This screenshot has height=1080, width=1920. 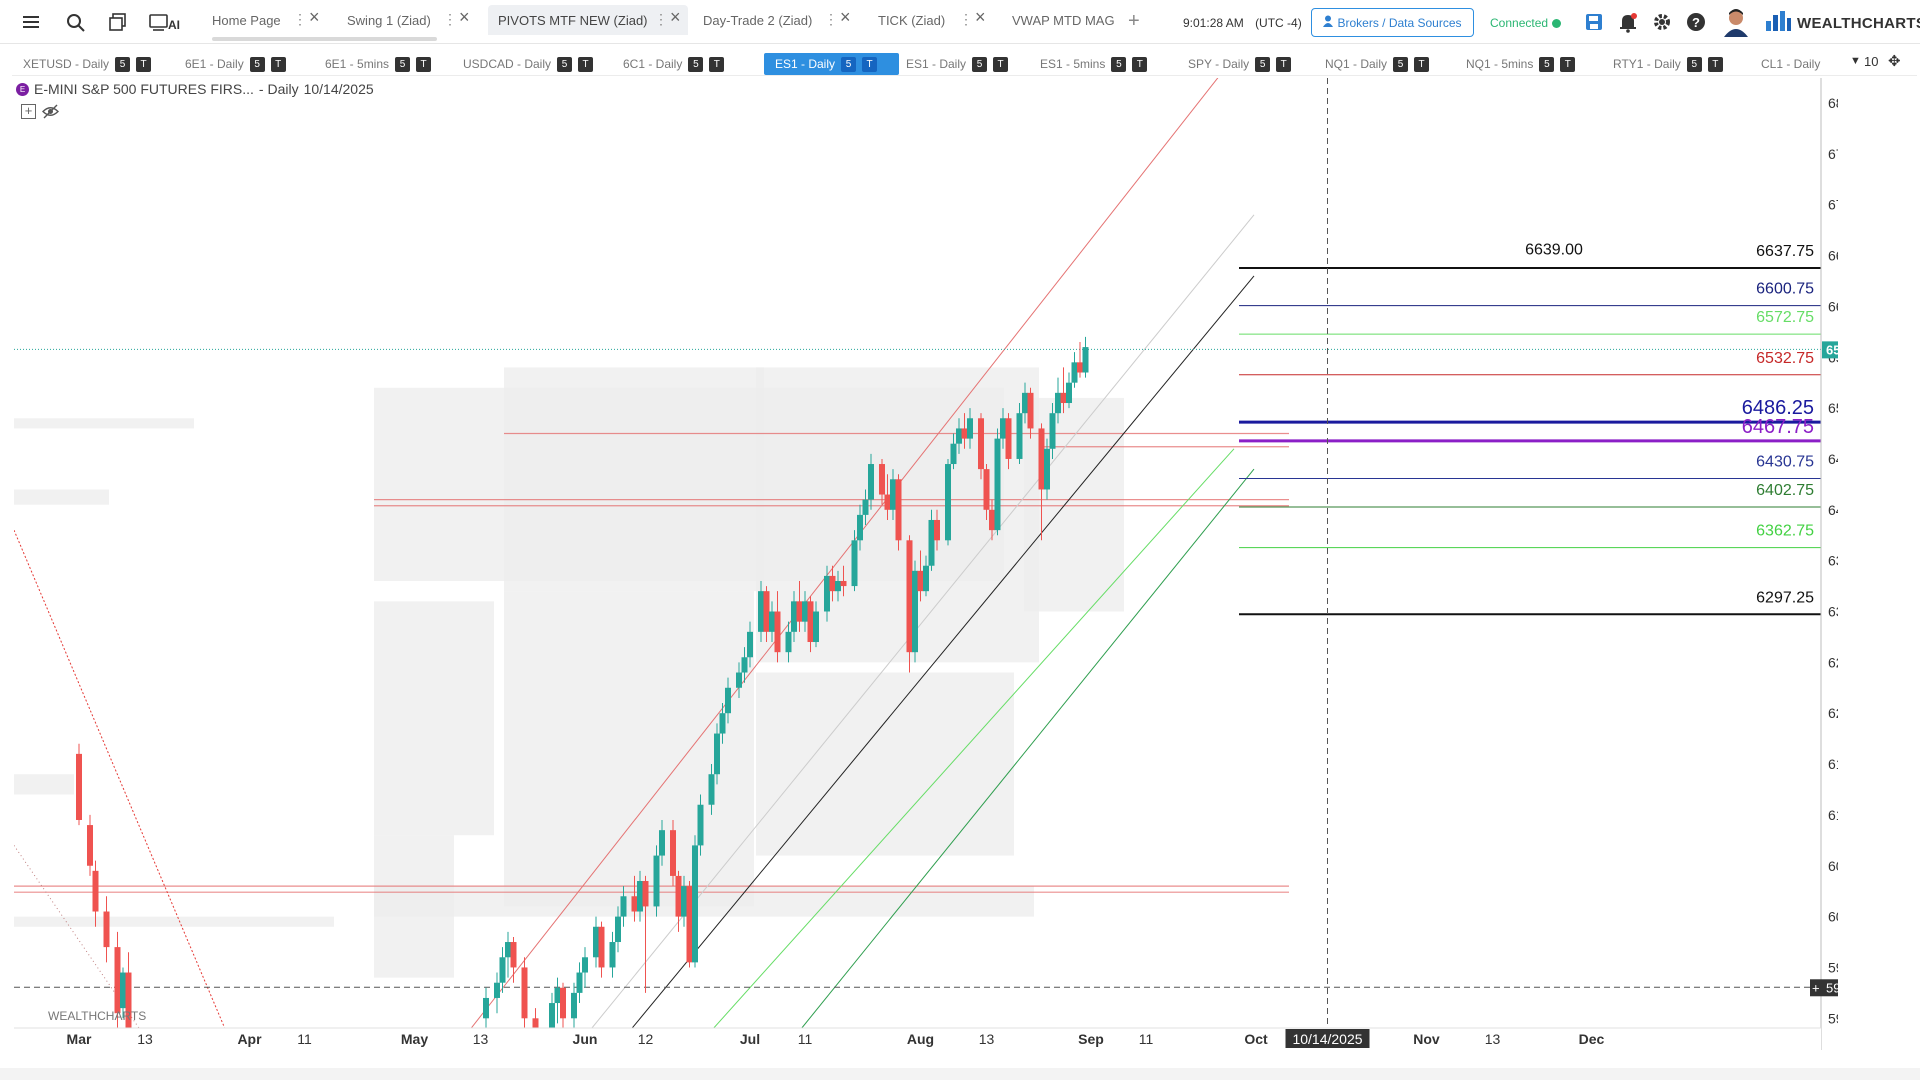 I want to click on user-avatar, so click(x=1736, y=22).